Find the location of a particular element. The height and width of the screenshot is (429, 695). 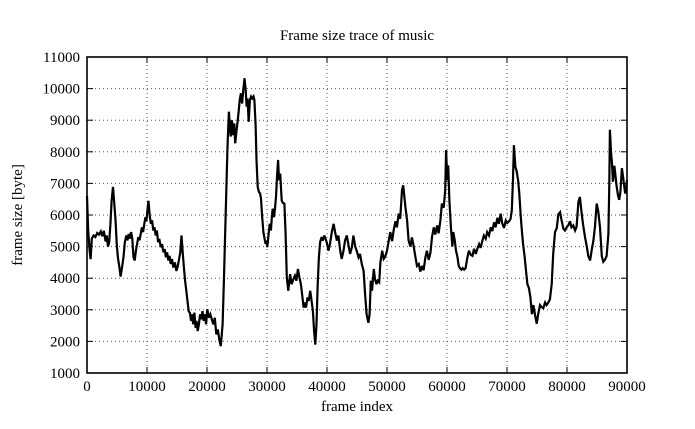

x-tick-label: 80000 is located at coordinates (567, 387).